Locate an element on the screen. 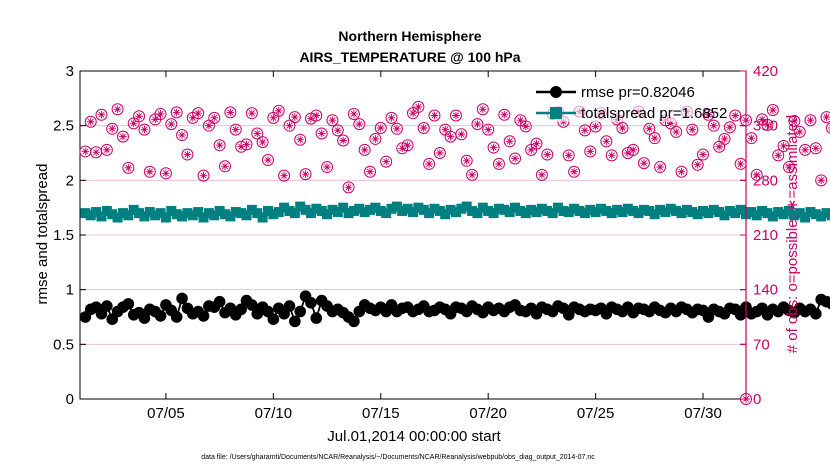 Image resolution: width=830 pixels, height=470 pixels. x-tick-label: 07/05 is located at coordinates (166, 413).